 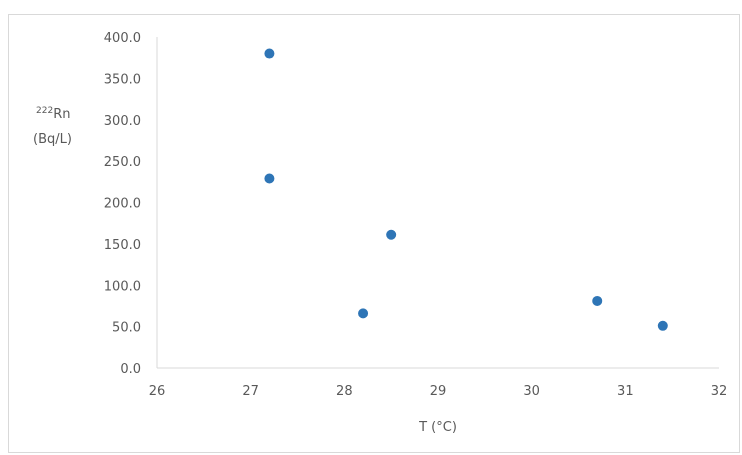 What do you see at coordinates (44, 111) in the screenshot?
I see `y-axis-title-superscript: 222` at bounding box center [44, 111].